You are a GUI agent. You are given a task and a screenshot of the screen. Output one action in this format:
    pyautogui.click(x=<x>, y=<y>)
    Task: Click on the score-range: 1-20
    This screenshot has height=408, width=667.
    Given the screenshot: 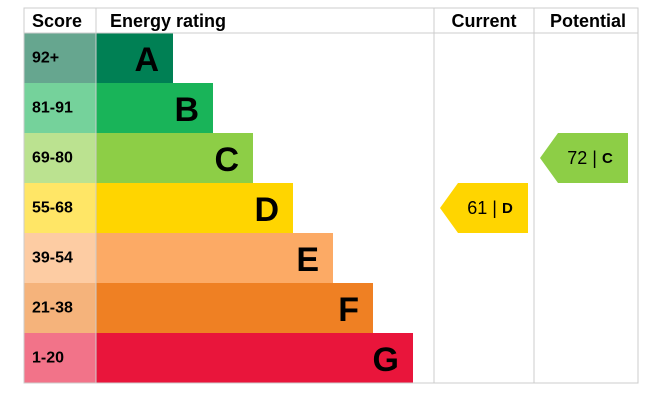 What is the action you would take?
    pyautogui.click(x=48, y=358)
    